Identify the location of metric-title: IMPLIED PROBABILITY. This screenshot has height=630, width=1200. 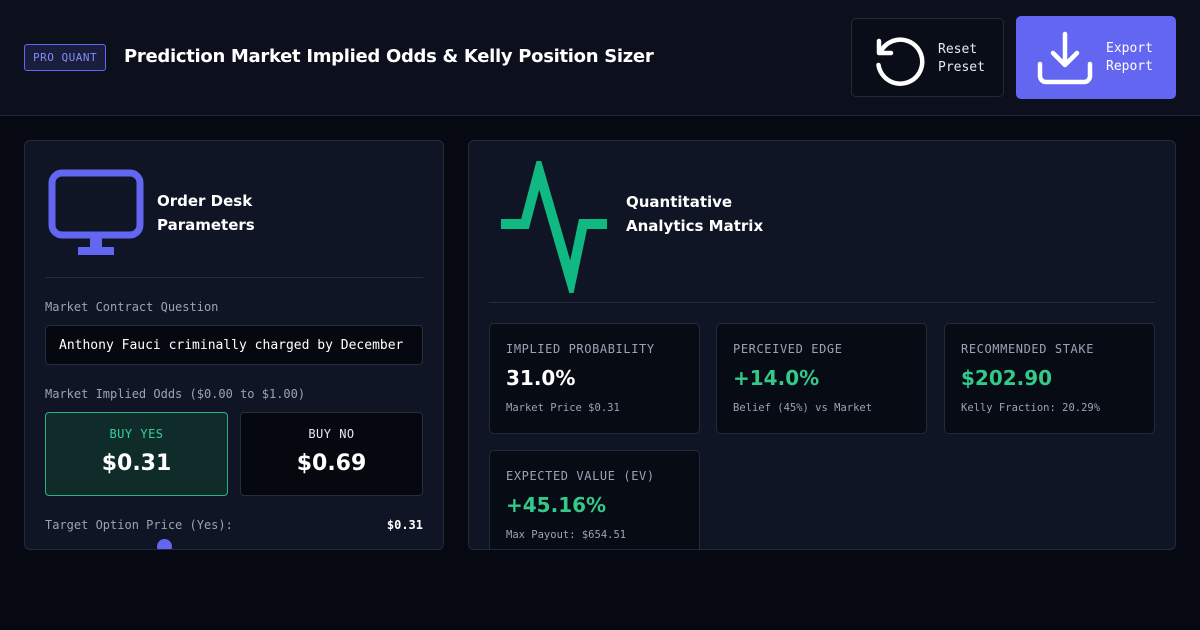
(580, 349).